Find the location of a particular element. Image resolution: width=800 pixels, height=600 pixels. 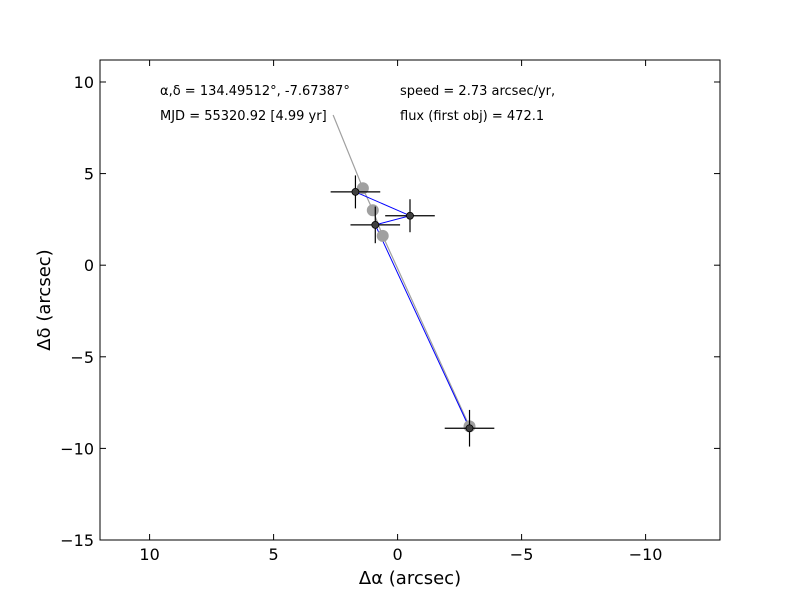

y-axis-label: Δδ (arcsec) is located at coordinates (44, 299).